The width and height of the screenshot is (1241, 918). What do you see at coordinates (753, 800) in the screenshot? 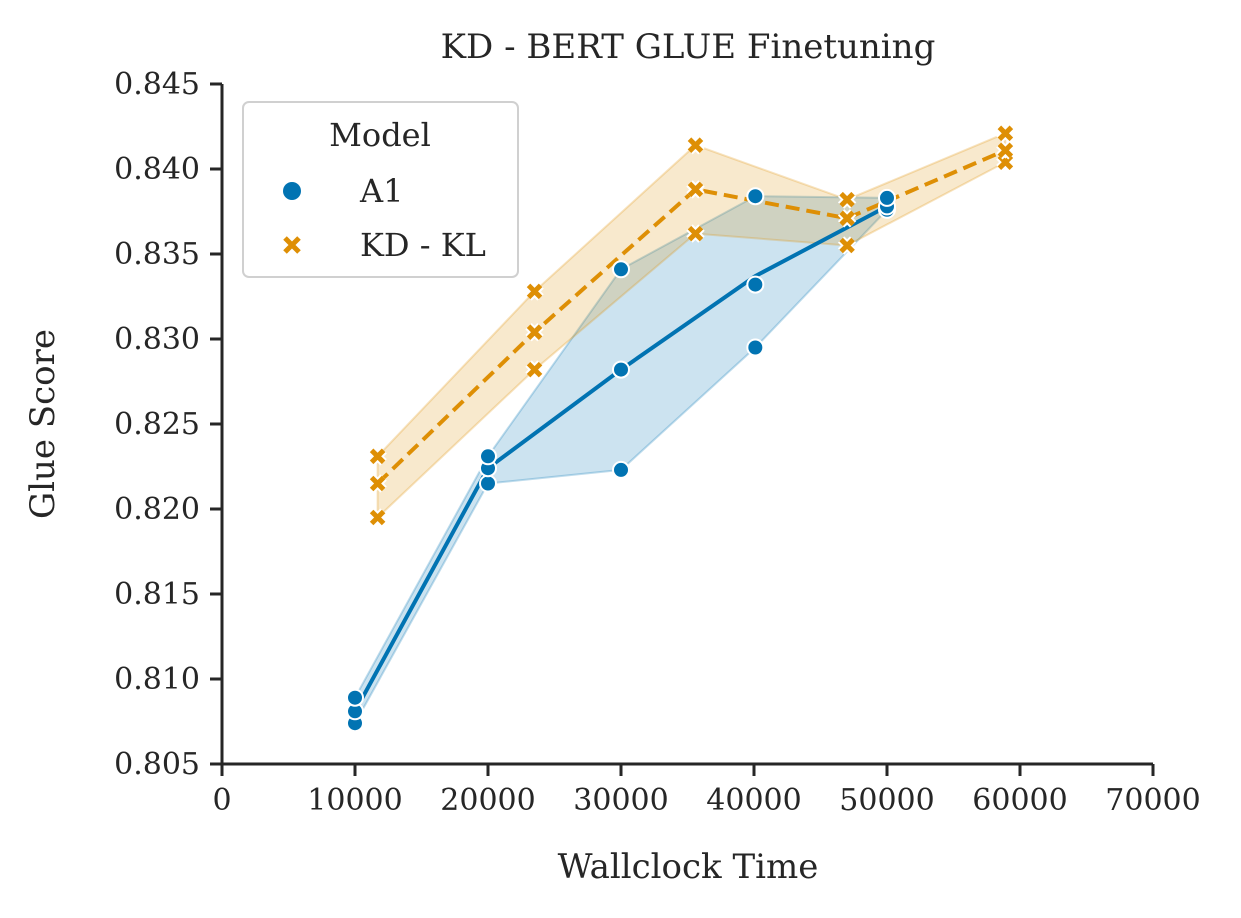
I see `x-tick-label: 40000` at bounding box center [753, 800].